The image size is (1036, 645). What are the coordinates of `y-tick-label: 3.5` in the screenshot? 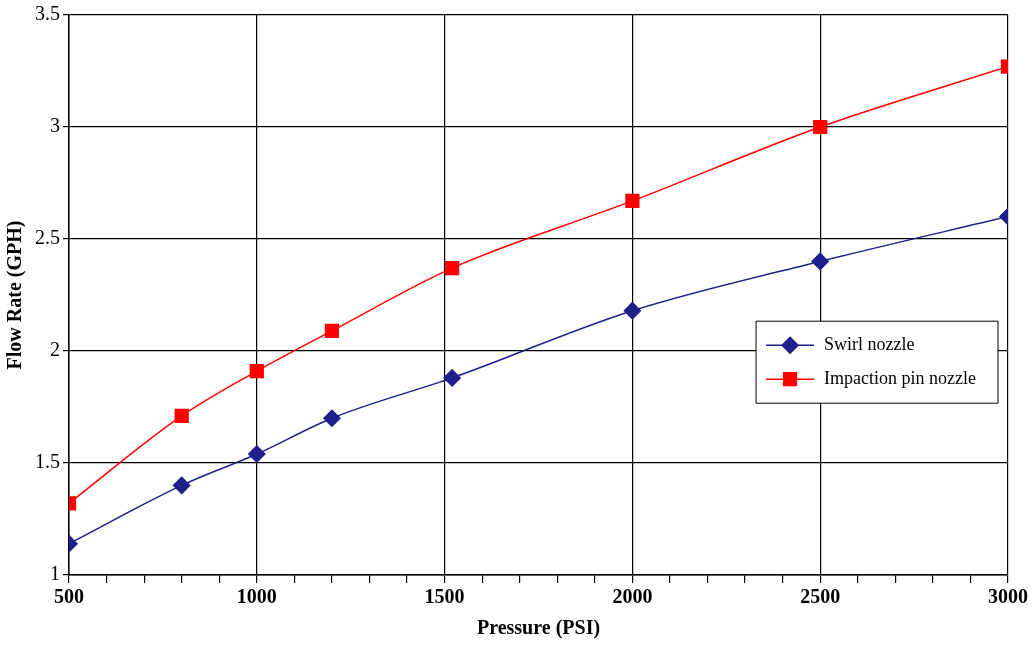 It's located at (47, 13).